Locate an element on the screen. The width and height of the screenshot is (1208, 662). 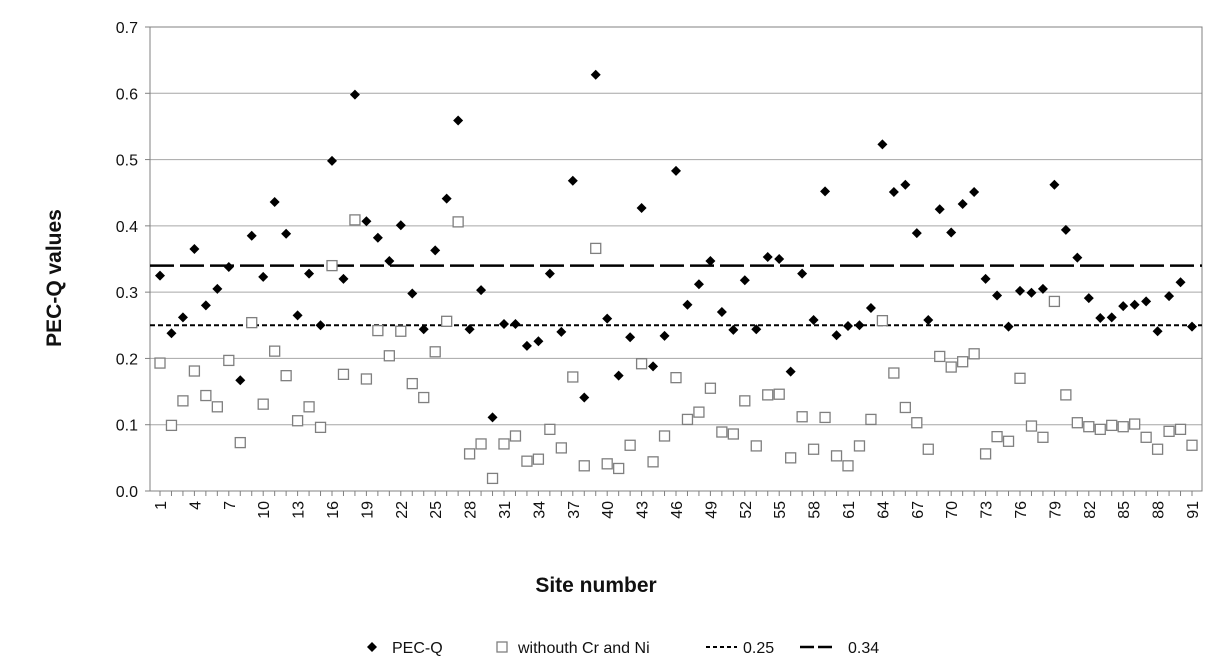
x-tick-label: 64 is located at coordinates (883, 510).